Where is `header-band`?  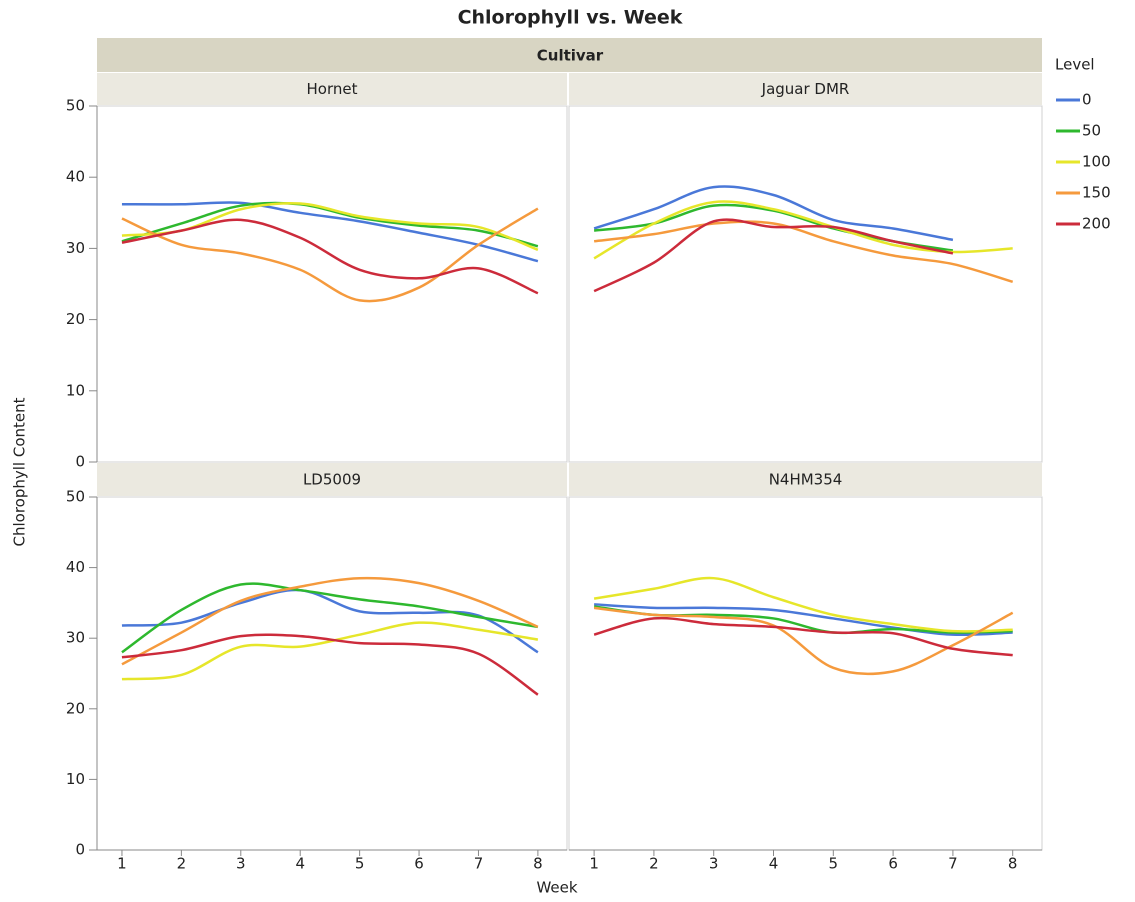 header-band is located at coordinates (569, 55).